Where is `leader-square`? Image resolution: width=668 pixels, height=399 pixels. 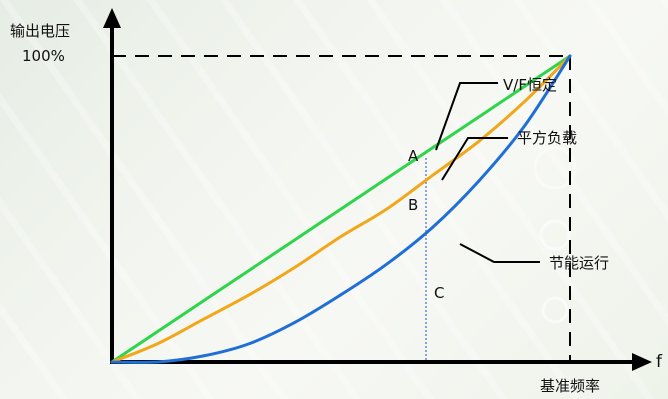 leader-square is located at coordinates (474, 159).